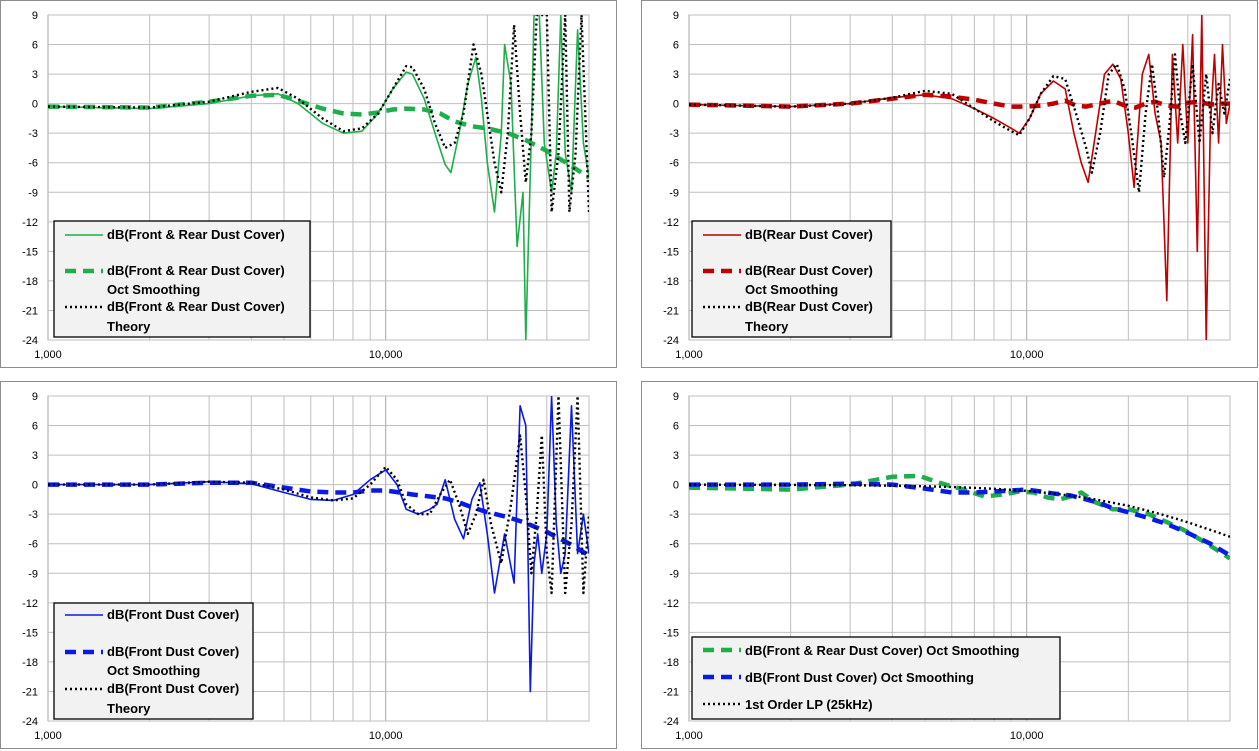 The image size is (1259, 751). I want to click on legend-label-1: dB(Front & Rear Dust Cover), so click(196, 234).